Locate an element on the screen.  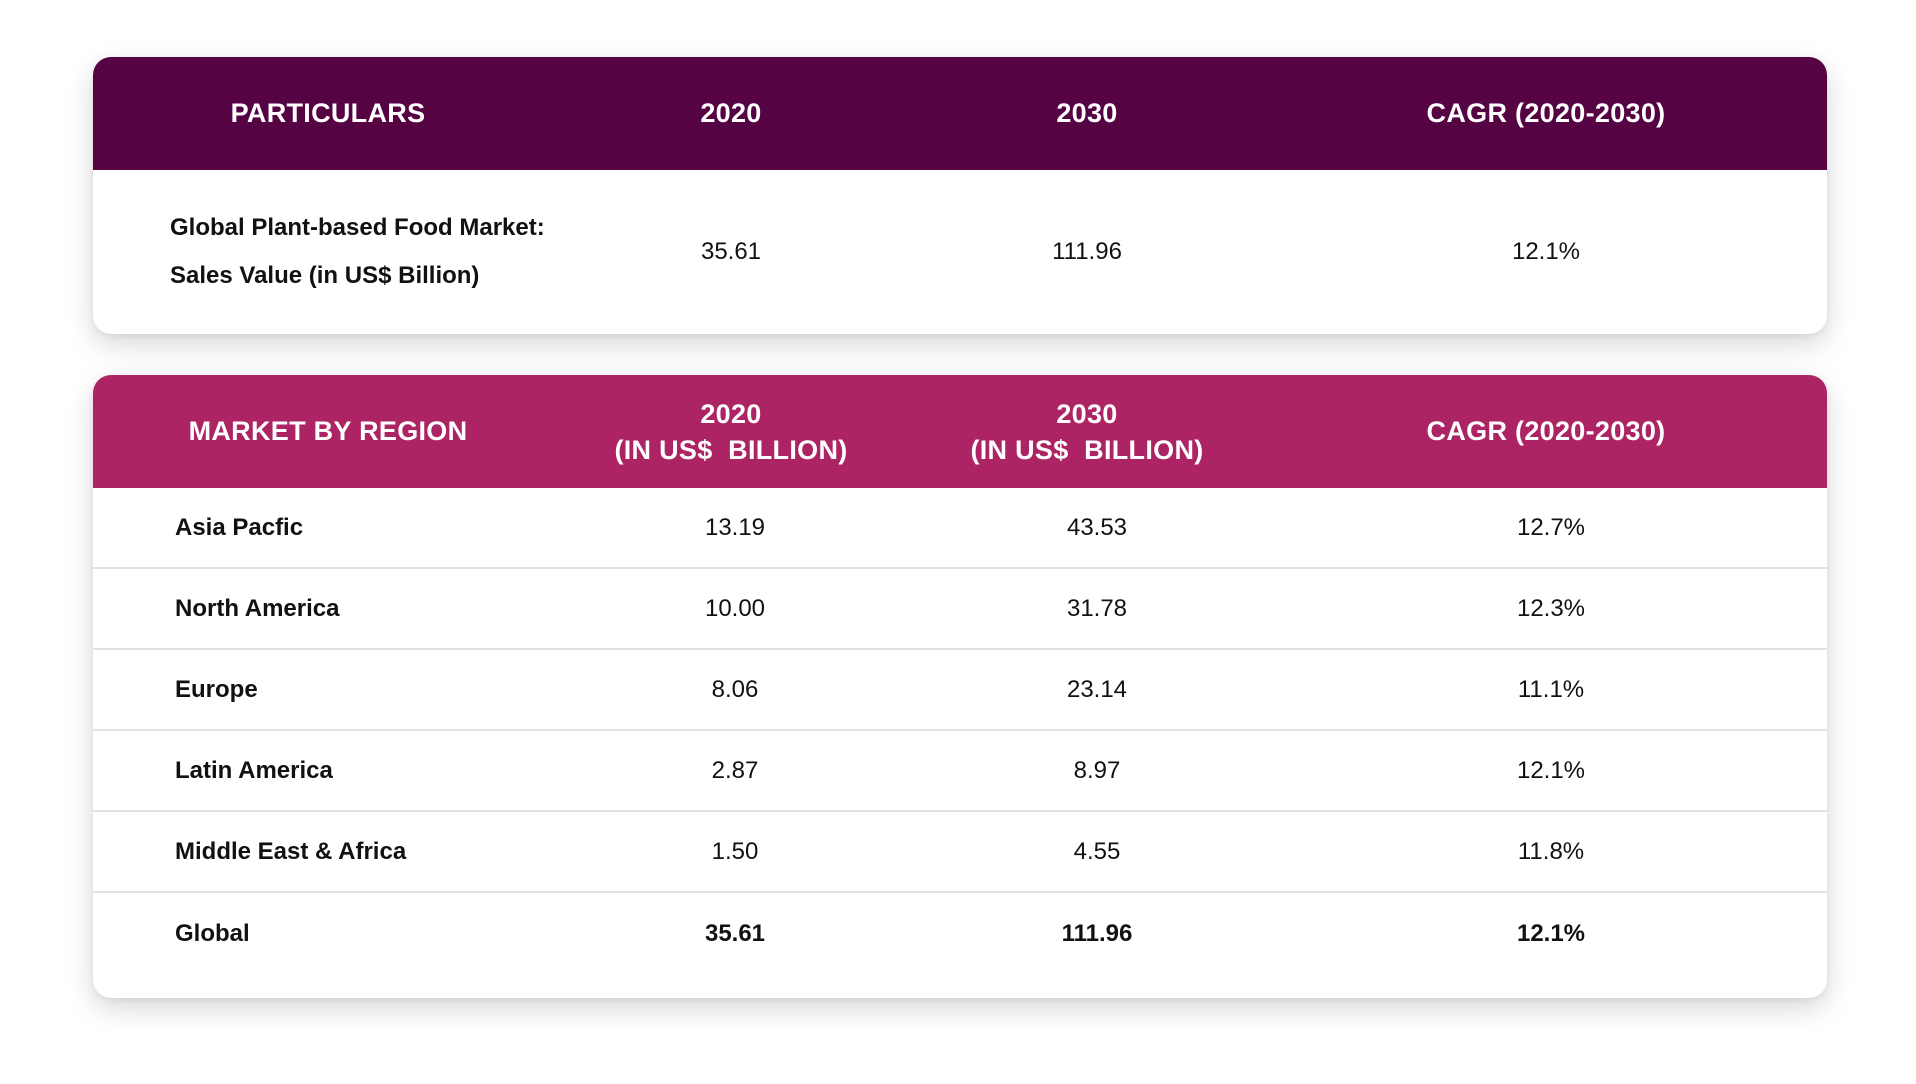
region-value-2030: 23.14 is located at coordinates (1097, 689).